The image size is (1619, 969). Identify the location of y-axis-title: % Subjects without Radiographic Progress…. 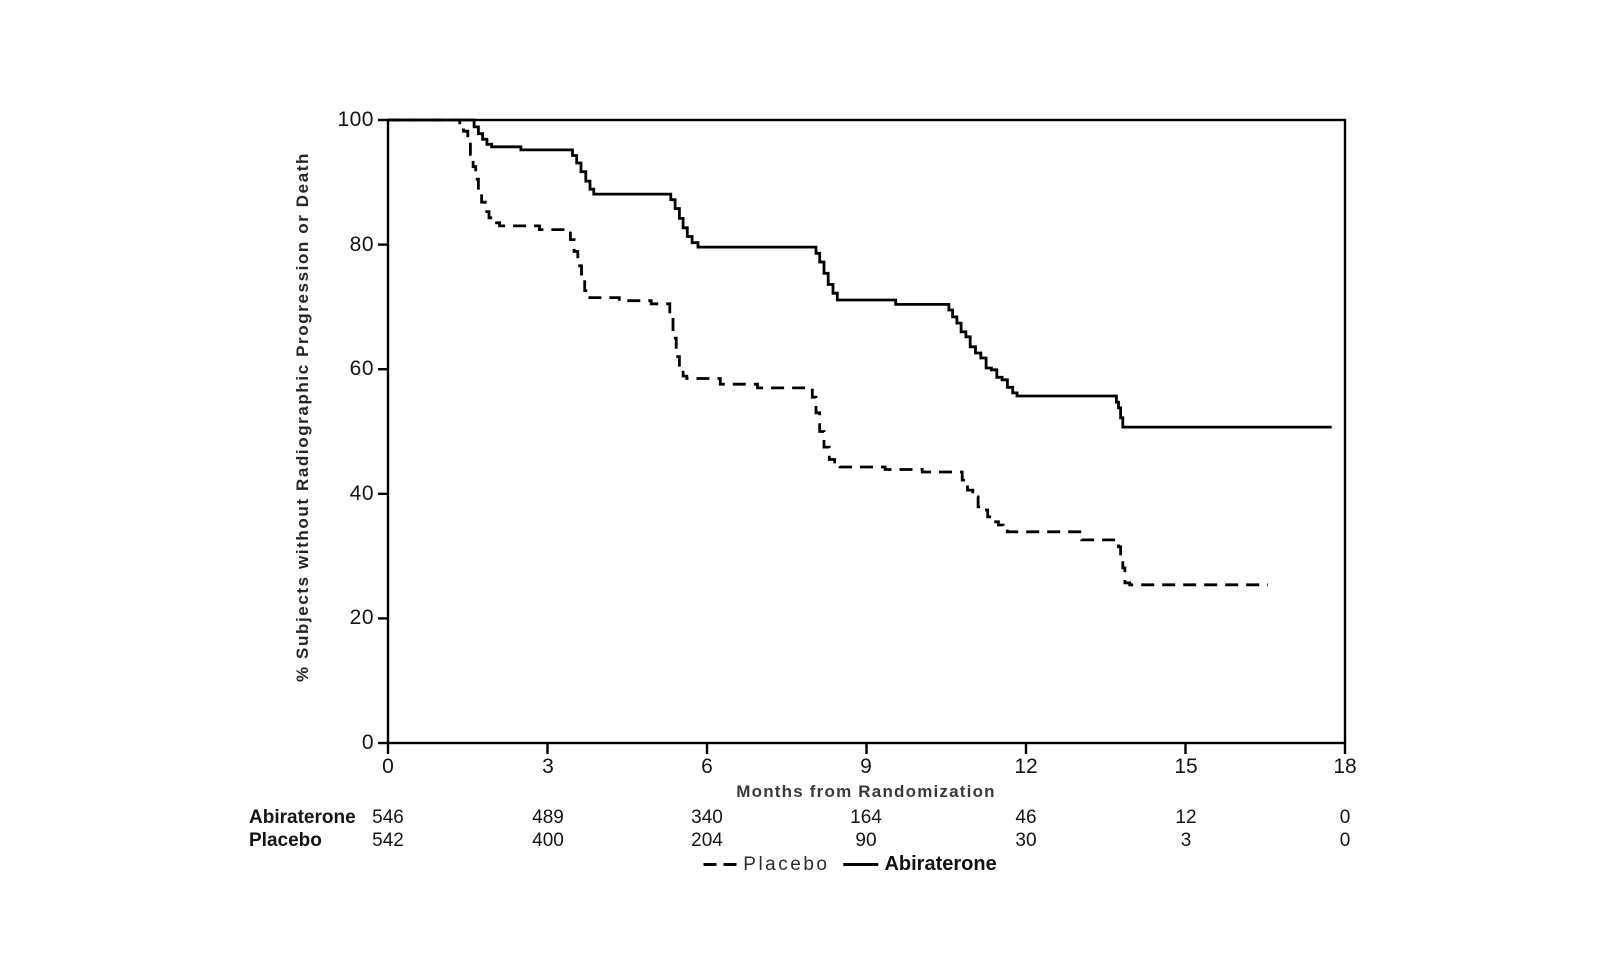
(302, 417).